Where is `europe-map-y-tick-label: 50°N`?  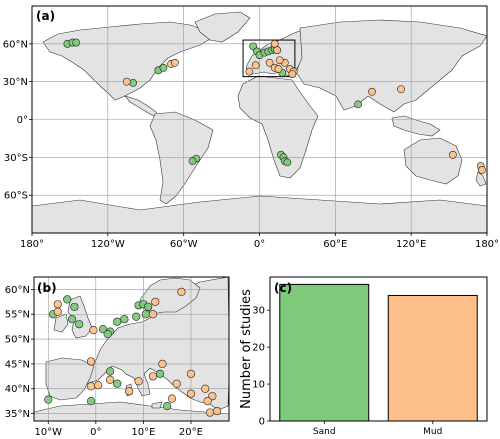
europe-map-y-tick-label: 50°N is located at coordinates (17, 340).